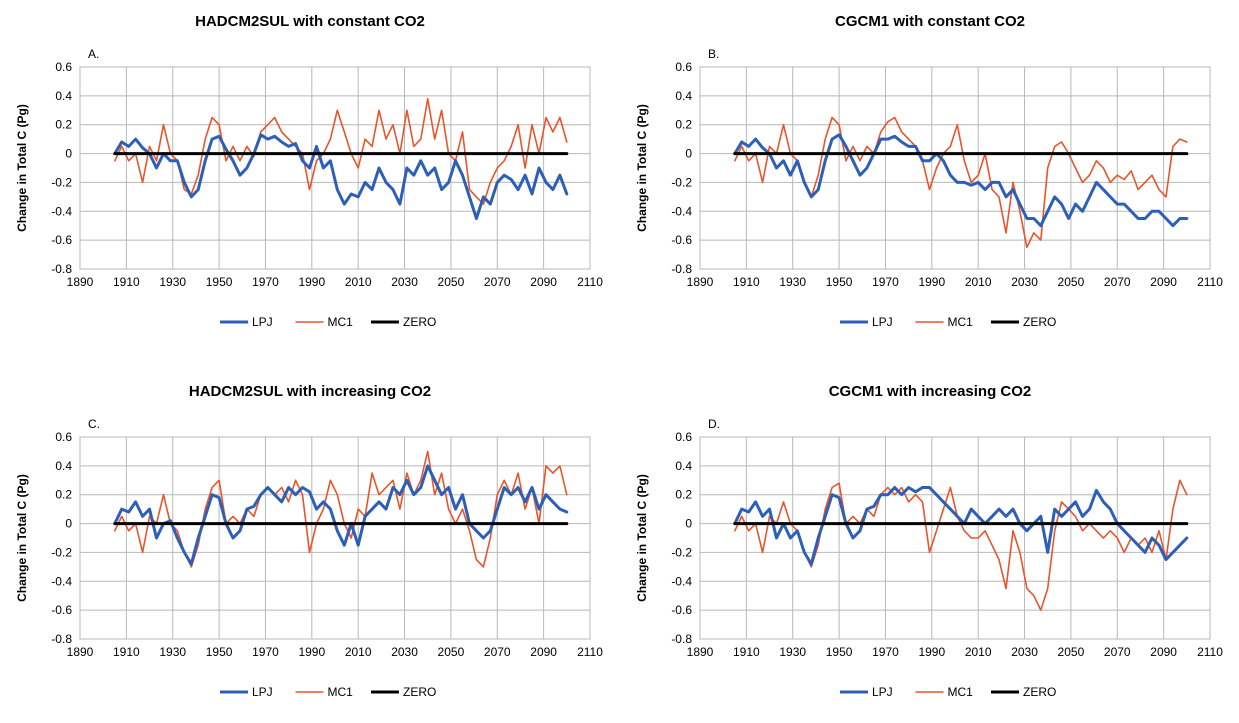  I want to click on panel-label: D., so click(714, 424).